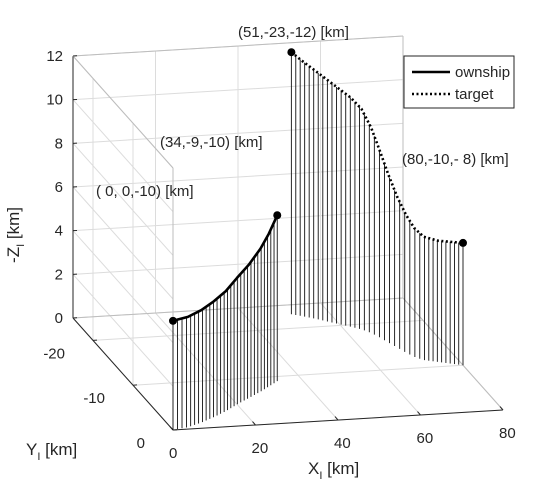 The image size is (557, 490). What do you see at coordinates (173, 453) in the screenshot?
I see `x-tick-label: 0` at bounding box center [173, 453].